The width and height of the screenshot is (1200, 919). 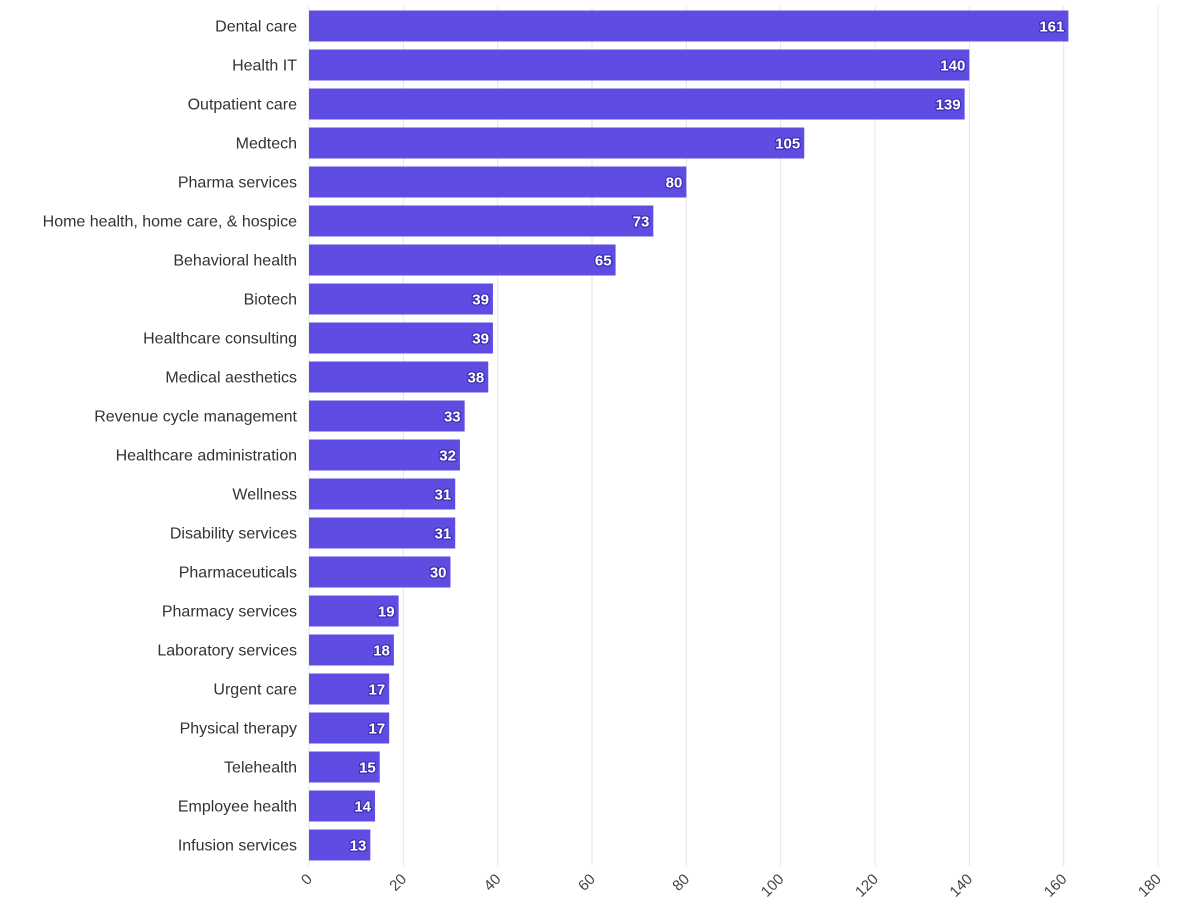 What do you see at coordinates (493, 883) in the screenshot?
I see `x-tick-label: 40` at bounding box center [493, 883].